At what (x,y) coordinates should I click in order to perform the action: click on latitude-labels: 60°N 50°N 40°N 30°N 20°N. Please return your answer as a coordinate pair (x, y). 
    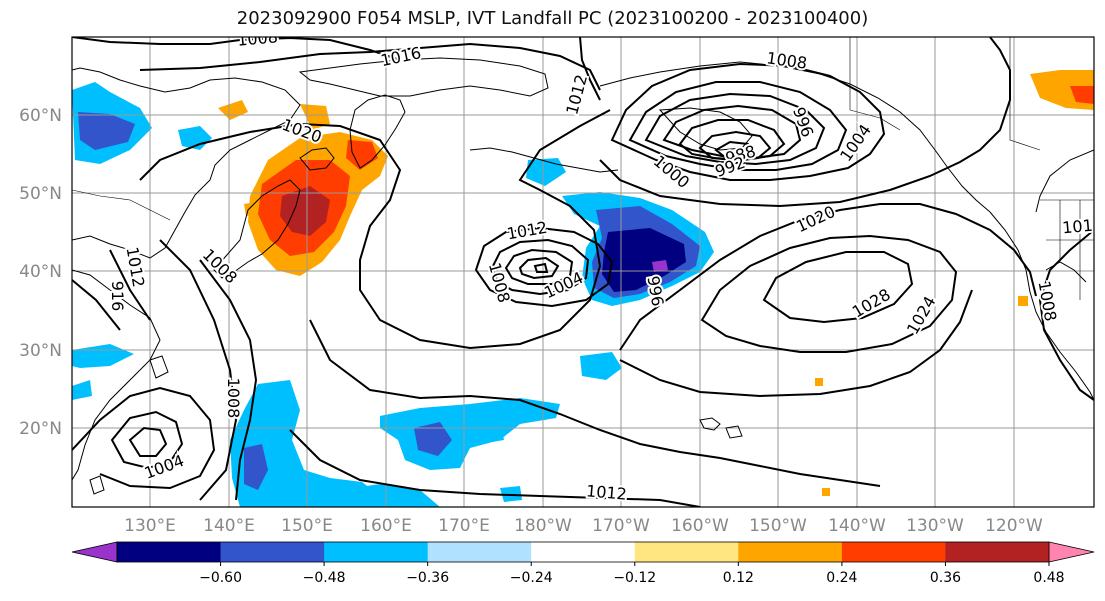
    Looking at the image, I should click on (40, 272).